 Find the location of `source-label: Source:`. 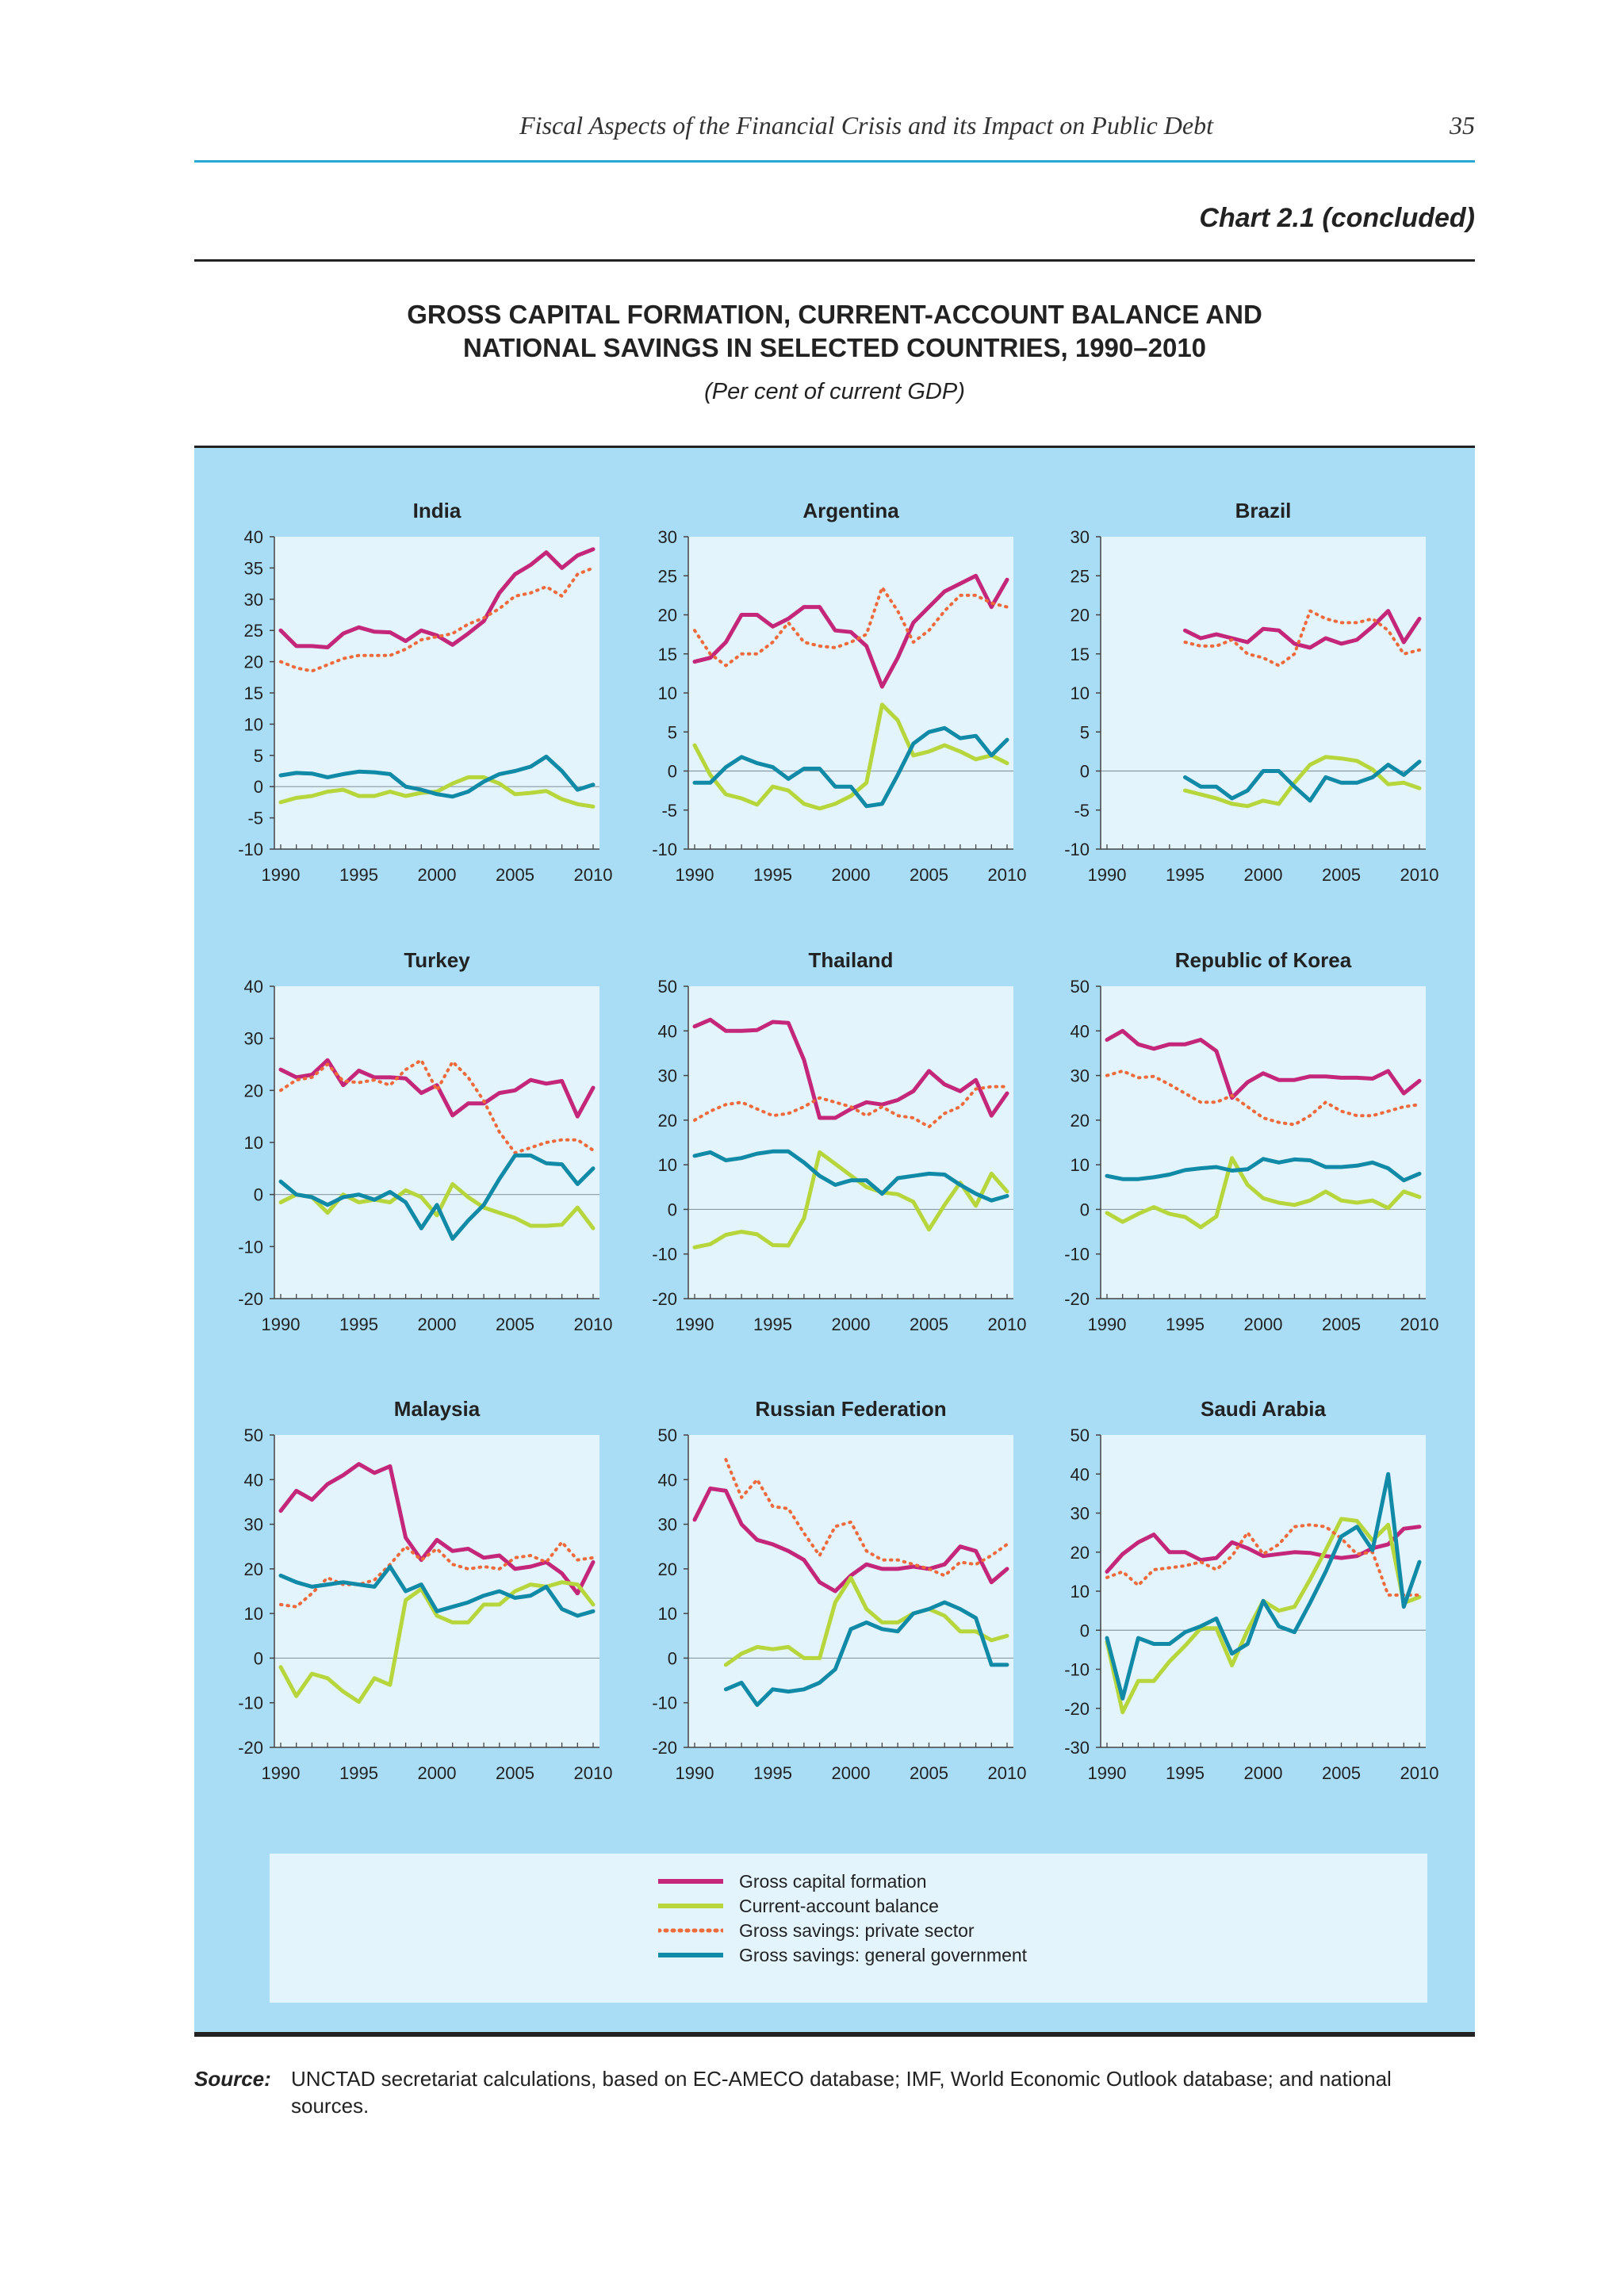

source-label: Source: is located at coordinates (232, 2079).